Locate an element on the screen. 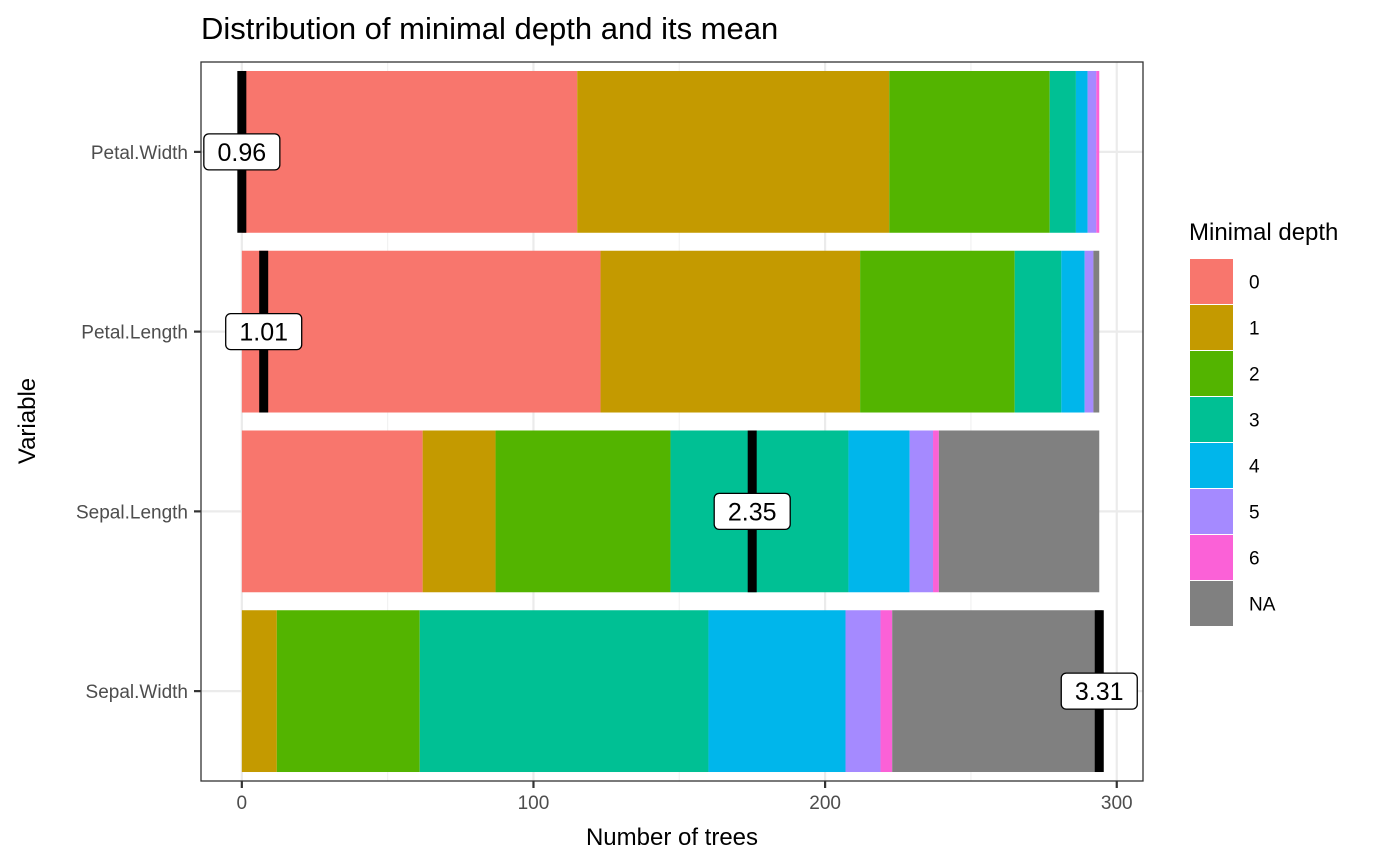  y-tick-label: Sepal.Width is located at coordinates (137, 692).